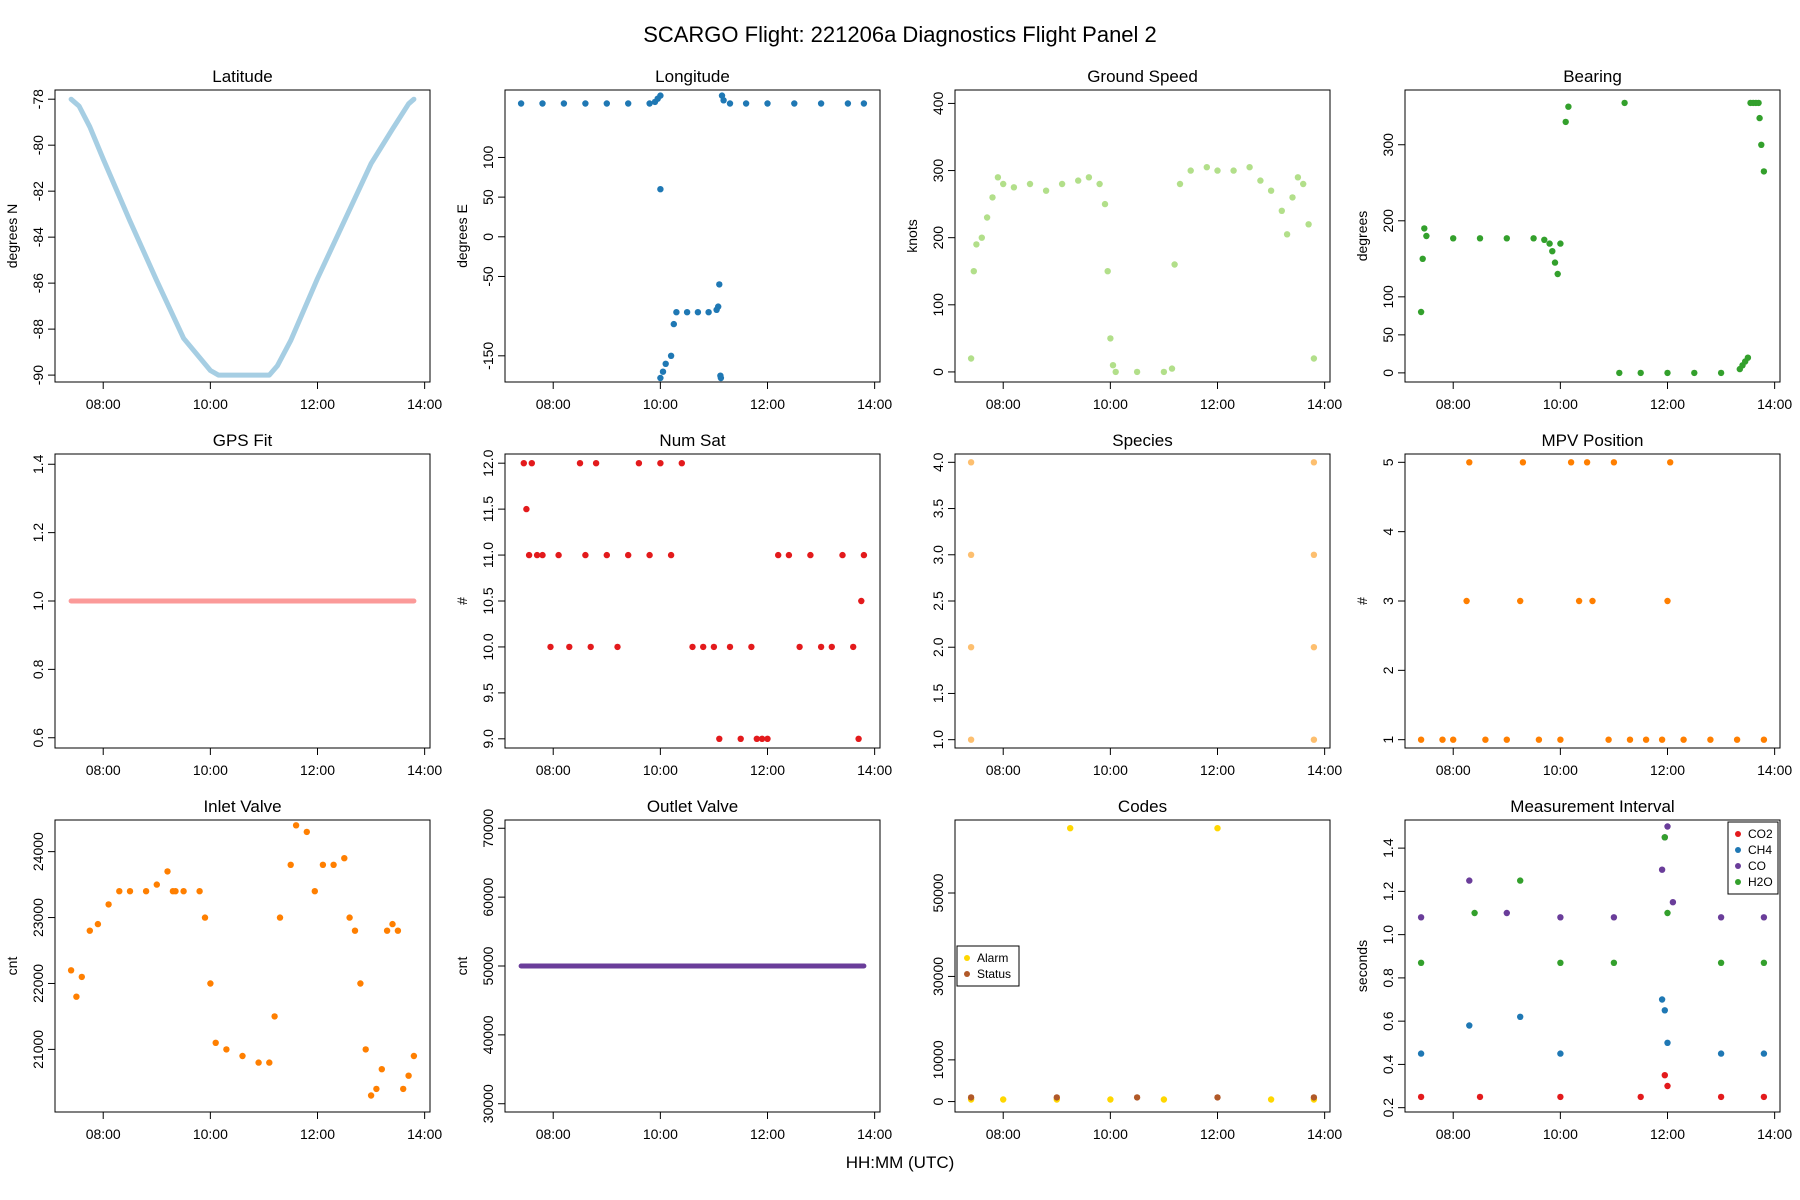  What do you see at coordinates (488, 462) in the screenshot?
I see `panel-num-sat-y-tick-label: 12.0` at bounding box center [488, 462].